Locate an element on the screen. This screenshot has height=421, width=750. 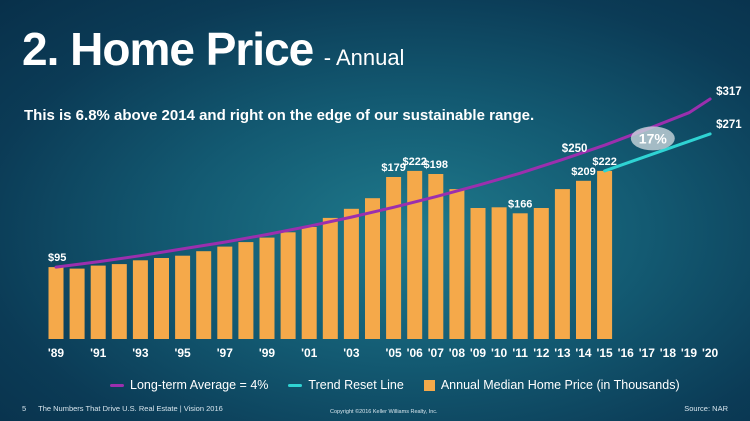
bar-2002 is located at coordinates (330, 278).